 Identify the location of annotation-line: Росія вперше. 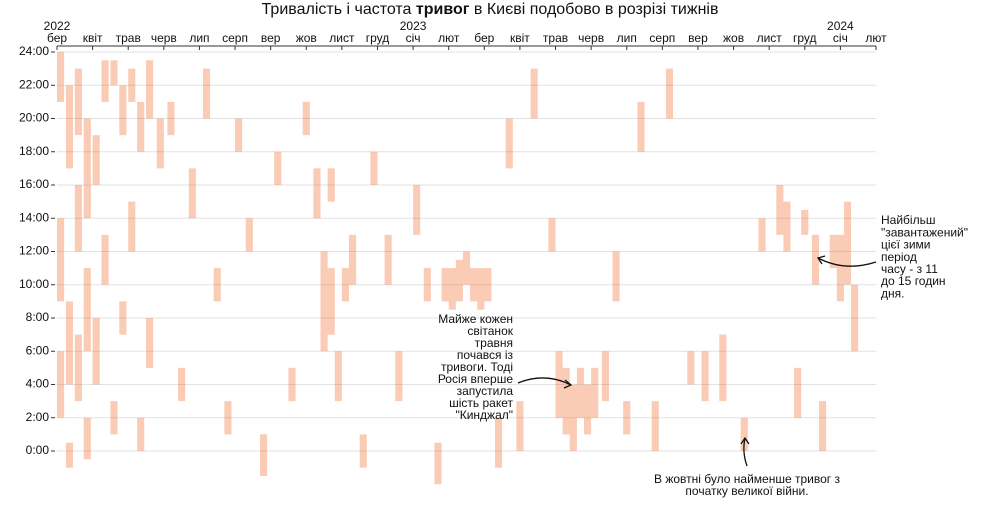
(475, 379).